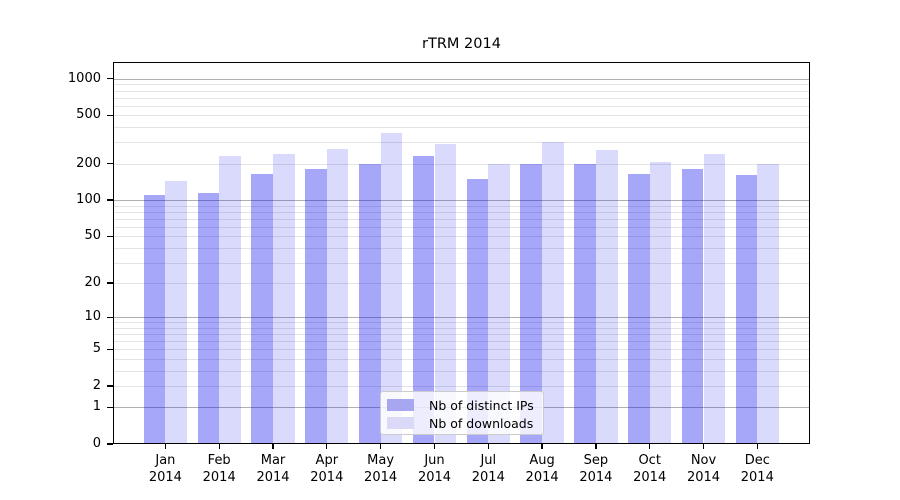 Image resolution: width=900 pixels, height=500 pixels. I want to click on bar-distinct-ips-dec, so click(746, 309).